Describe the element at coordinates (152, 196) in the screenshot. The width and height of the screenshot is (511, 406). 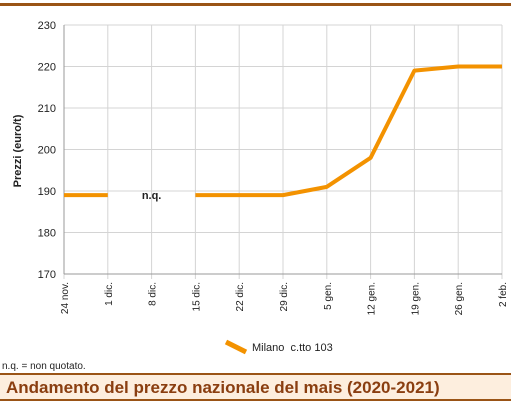
I see `nq-annotation: n.q.` at that location.